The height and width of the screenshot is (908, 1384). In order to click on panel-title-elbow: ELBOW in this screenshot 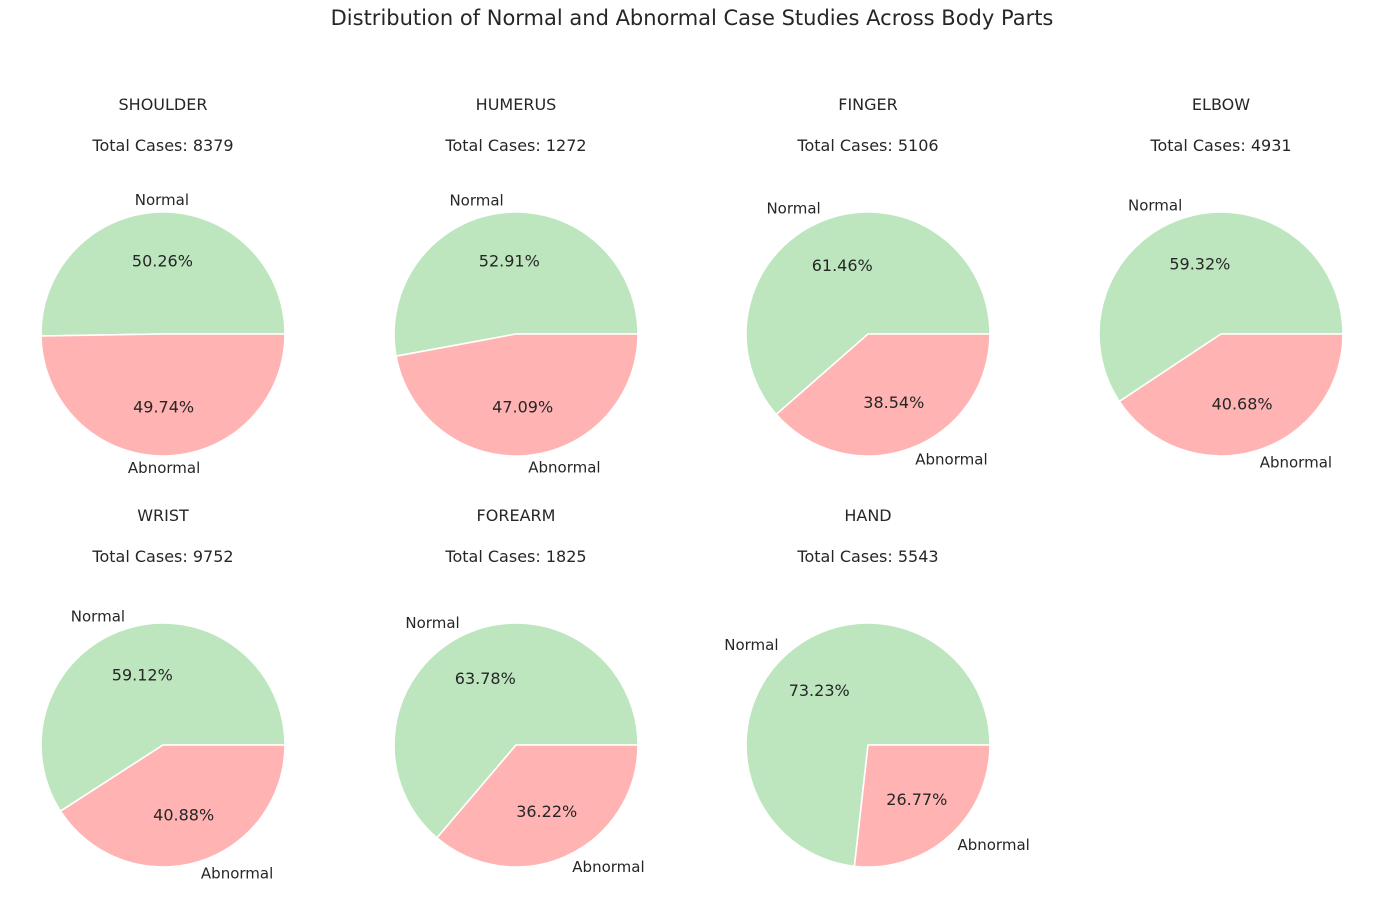, I will do `click(1221, 104)`.